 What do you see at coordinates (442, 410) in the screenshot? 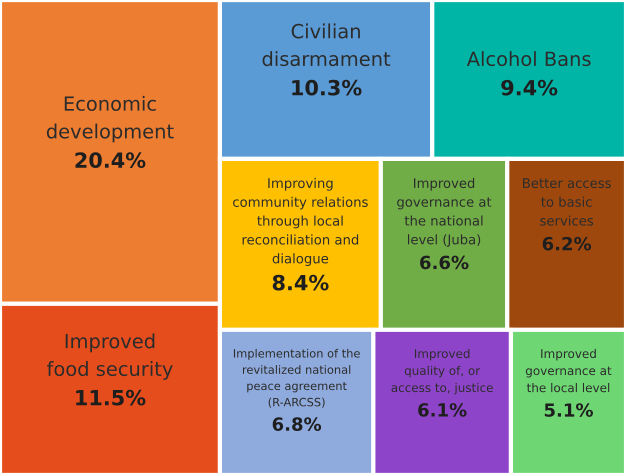
I see `data-label: 6.1%` at bounding box center [442, 410].